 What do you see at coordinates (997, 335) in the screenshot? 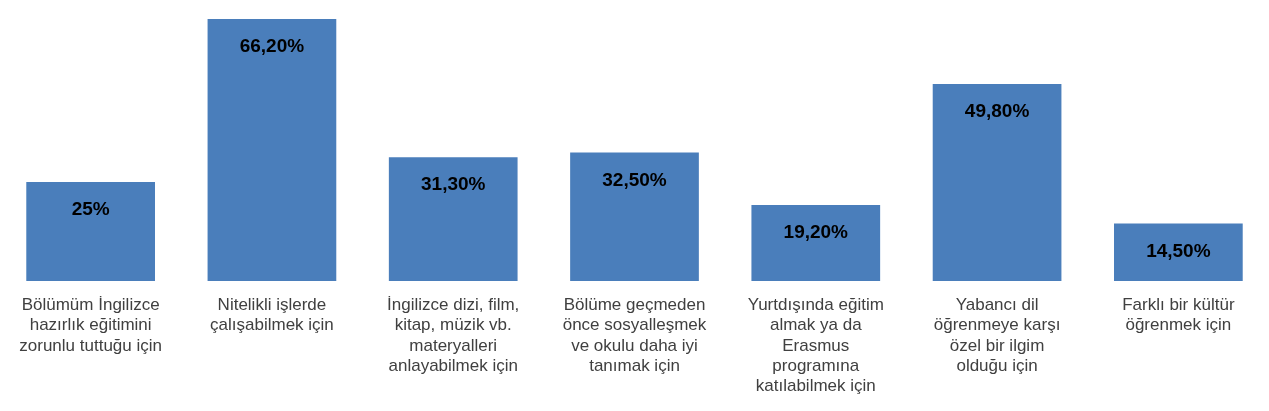
I see `x-tick-label: Yabancı dil öğrenmeye karşı özel bir ilgim olduğu için` at bounding box center [997, 335].